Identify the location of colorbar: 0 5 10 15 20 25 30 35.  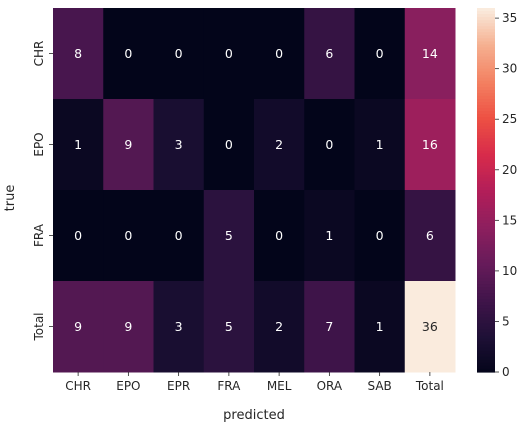
(497, 193).